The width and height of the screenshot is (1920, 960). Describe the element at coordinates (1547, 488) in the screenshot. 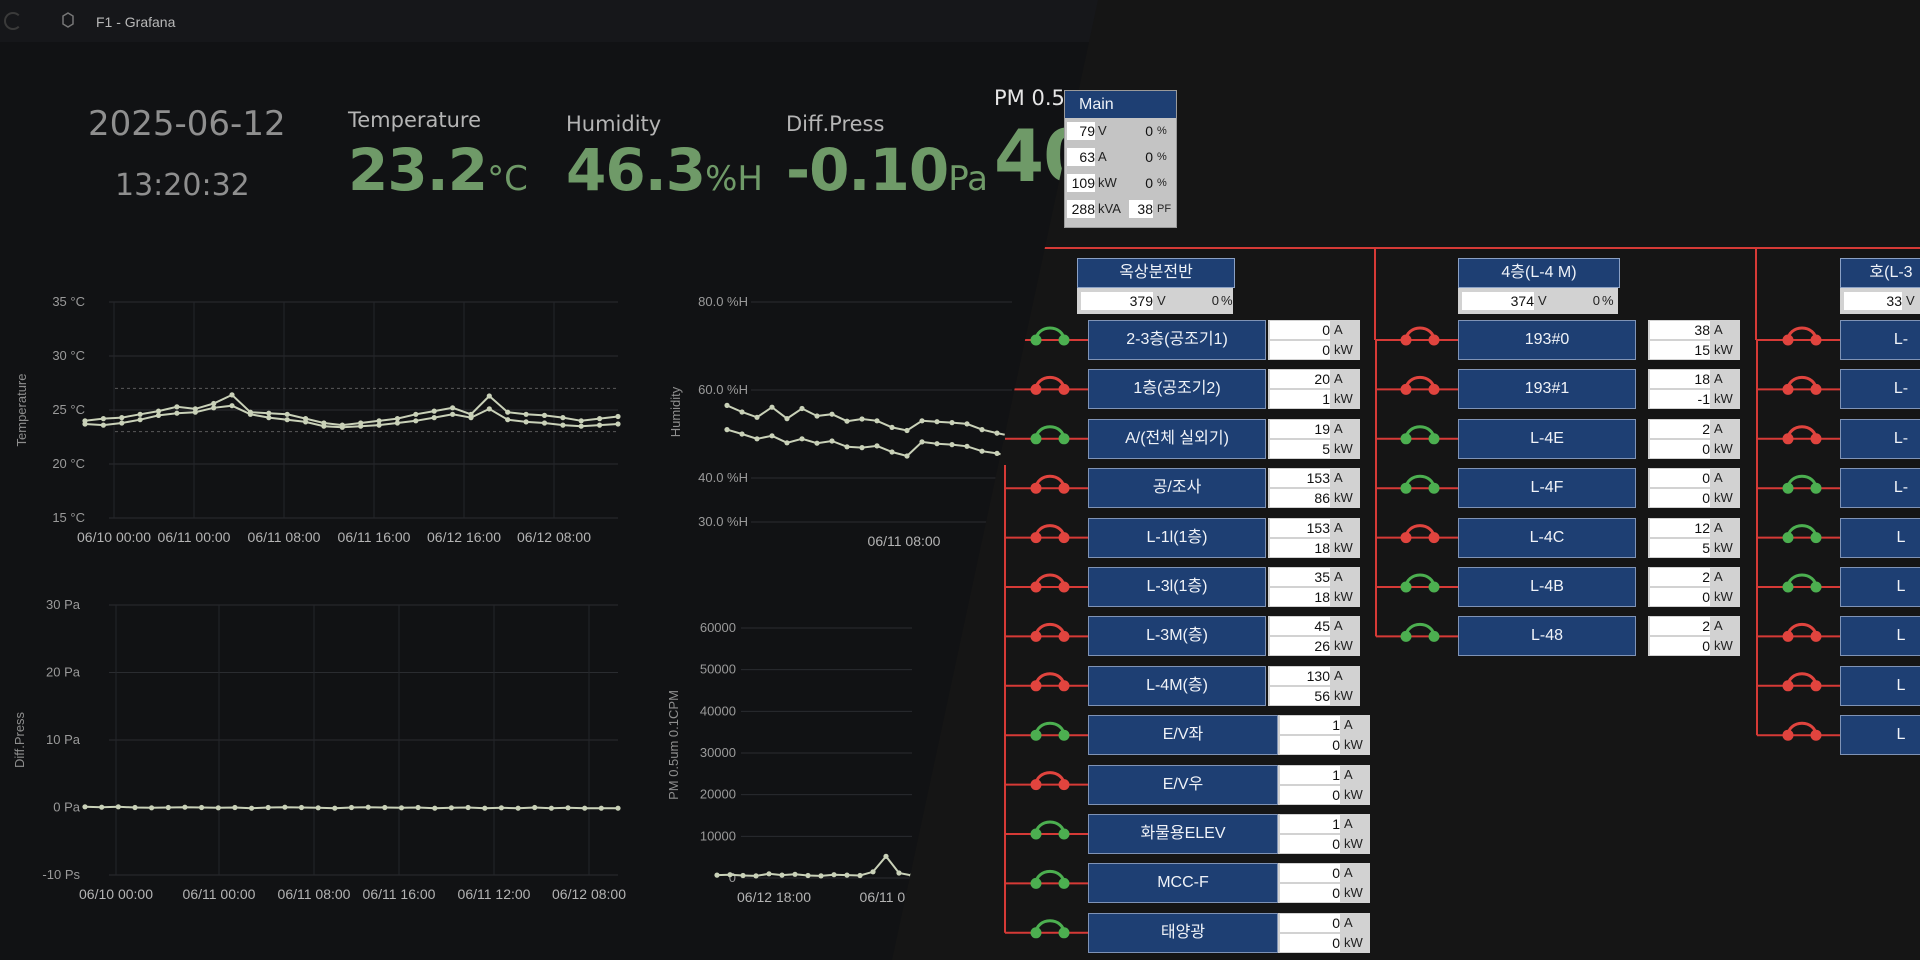

I see `feeder-button: L-4F` at that location.